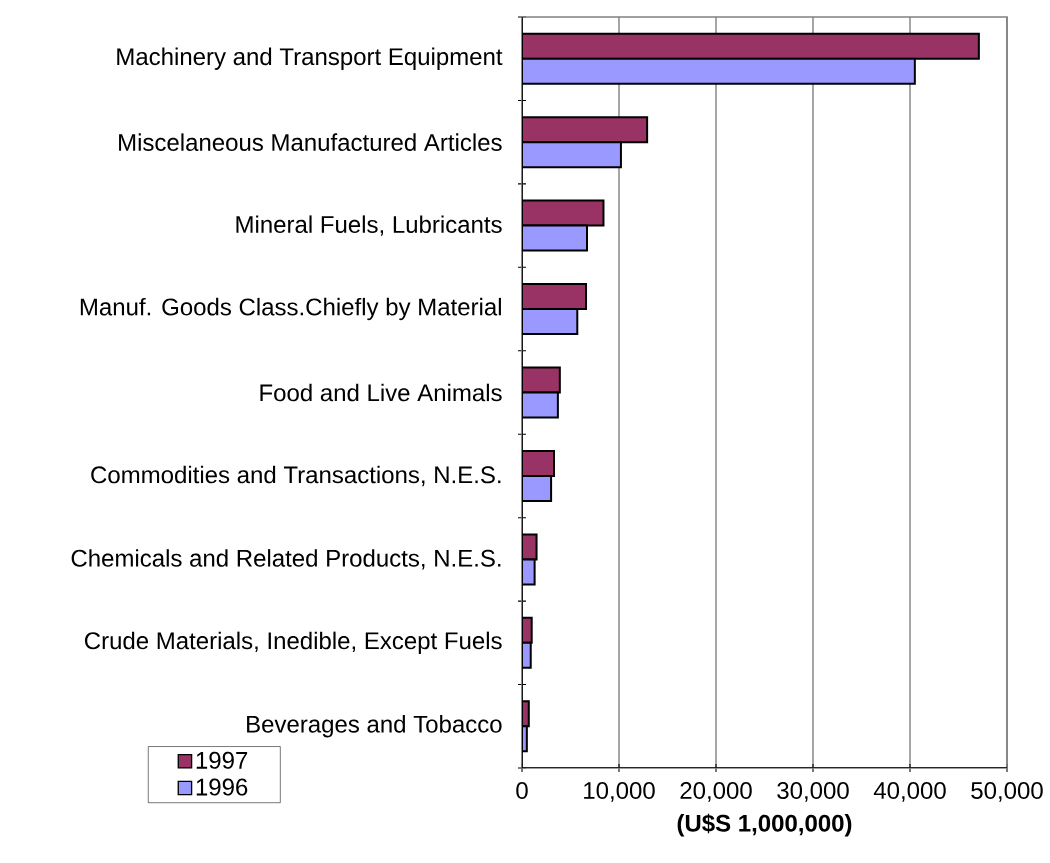  Describe the element at coordinates (909, 792) in the screenshot. I see `x-tick-label: 40,000` at that location.